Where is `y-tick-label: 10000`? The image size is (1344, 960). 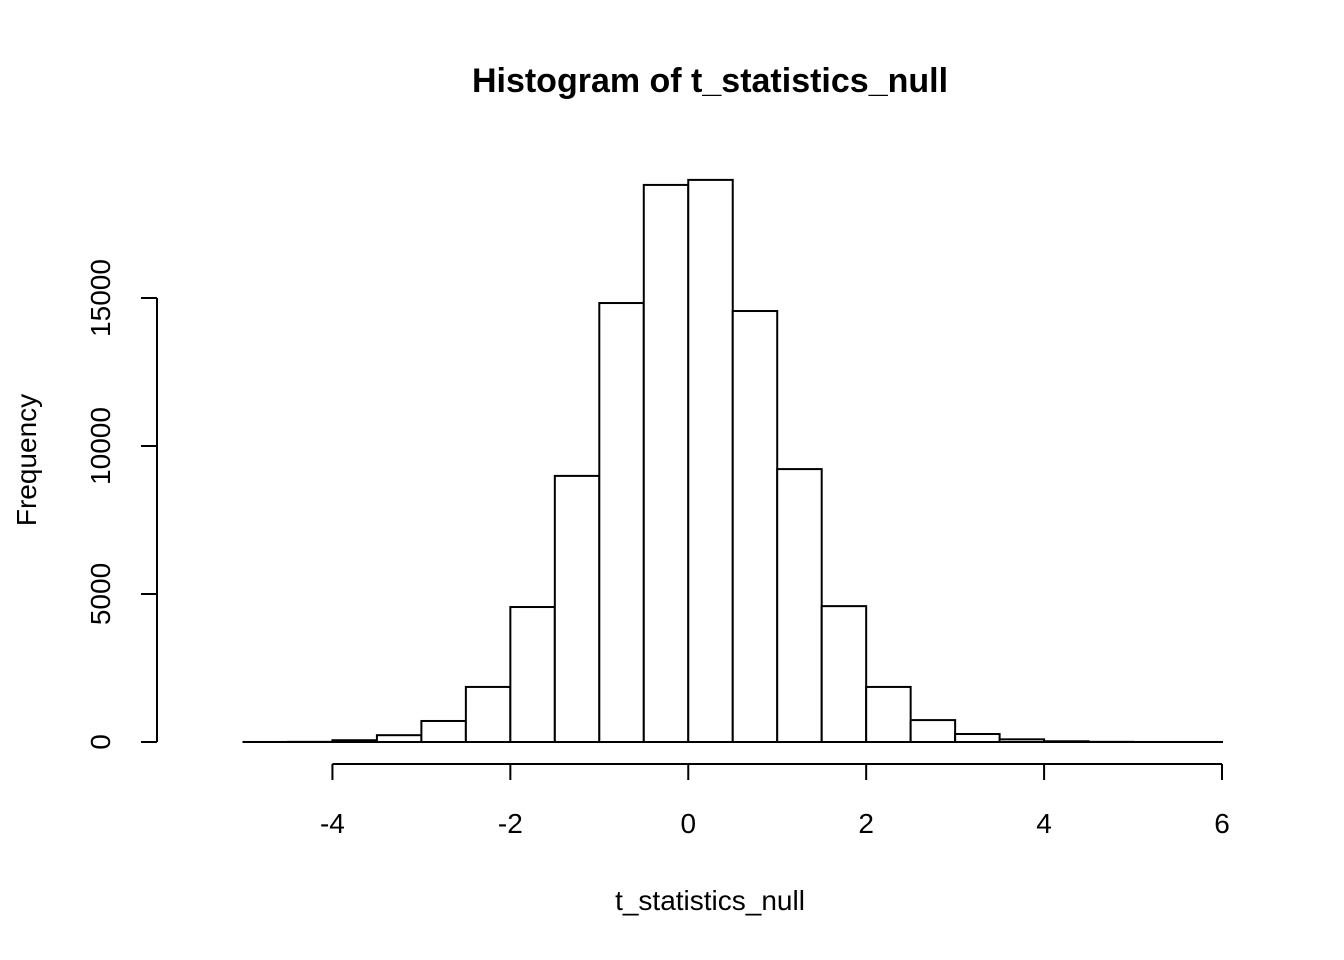
y-tick-label: 10000 is located at coordinates (100, 446).